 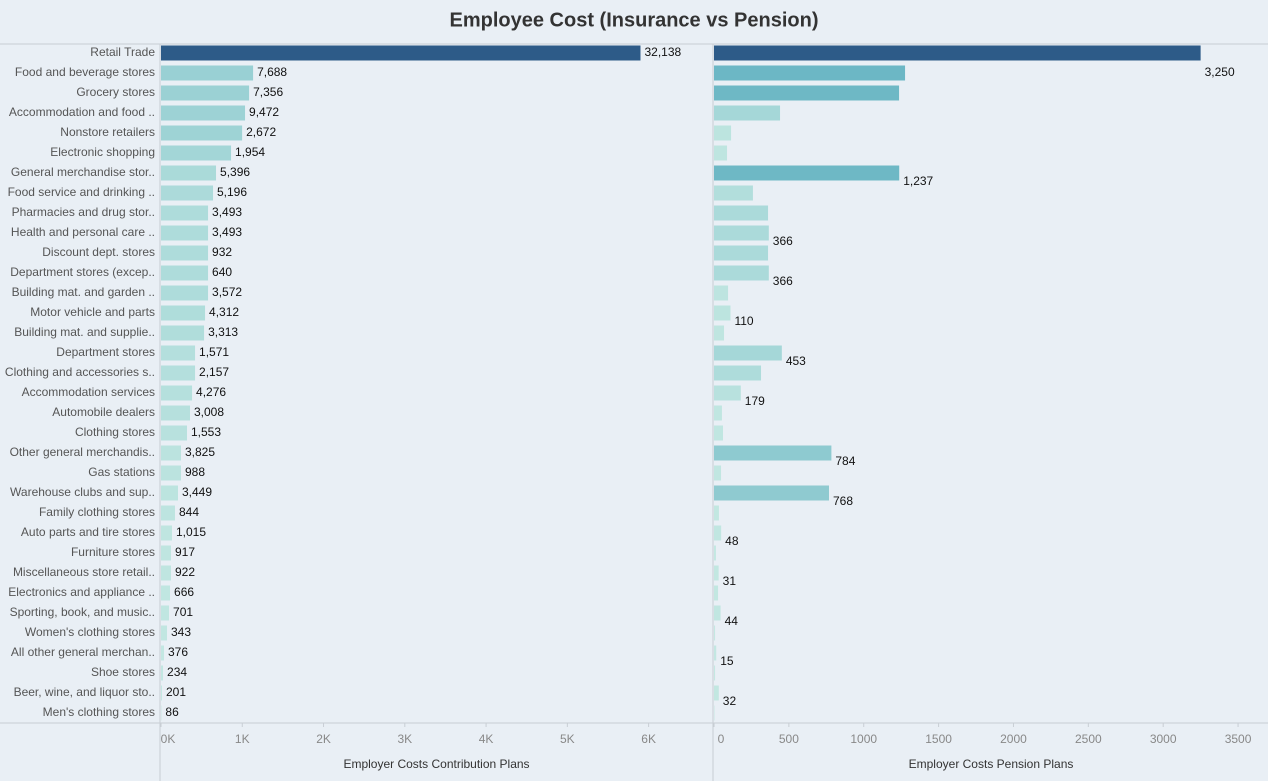 What do you see at coordinates (214, 372) in the screenshot?
I see `bar-label: 2,157` at bounding box center [214, 372].